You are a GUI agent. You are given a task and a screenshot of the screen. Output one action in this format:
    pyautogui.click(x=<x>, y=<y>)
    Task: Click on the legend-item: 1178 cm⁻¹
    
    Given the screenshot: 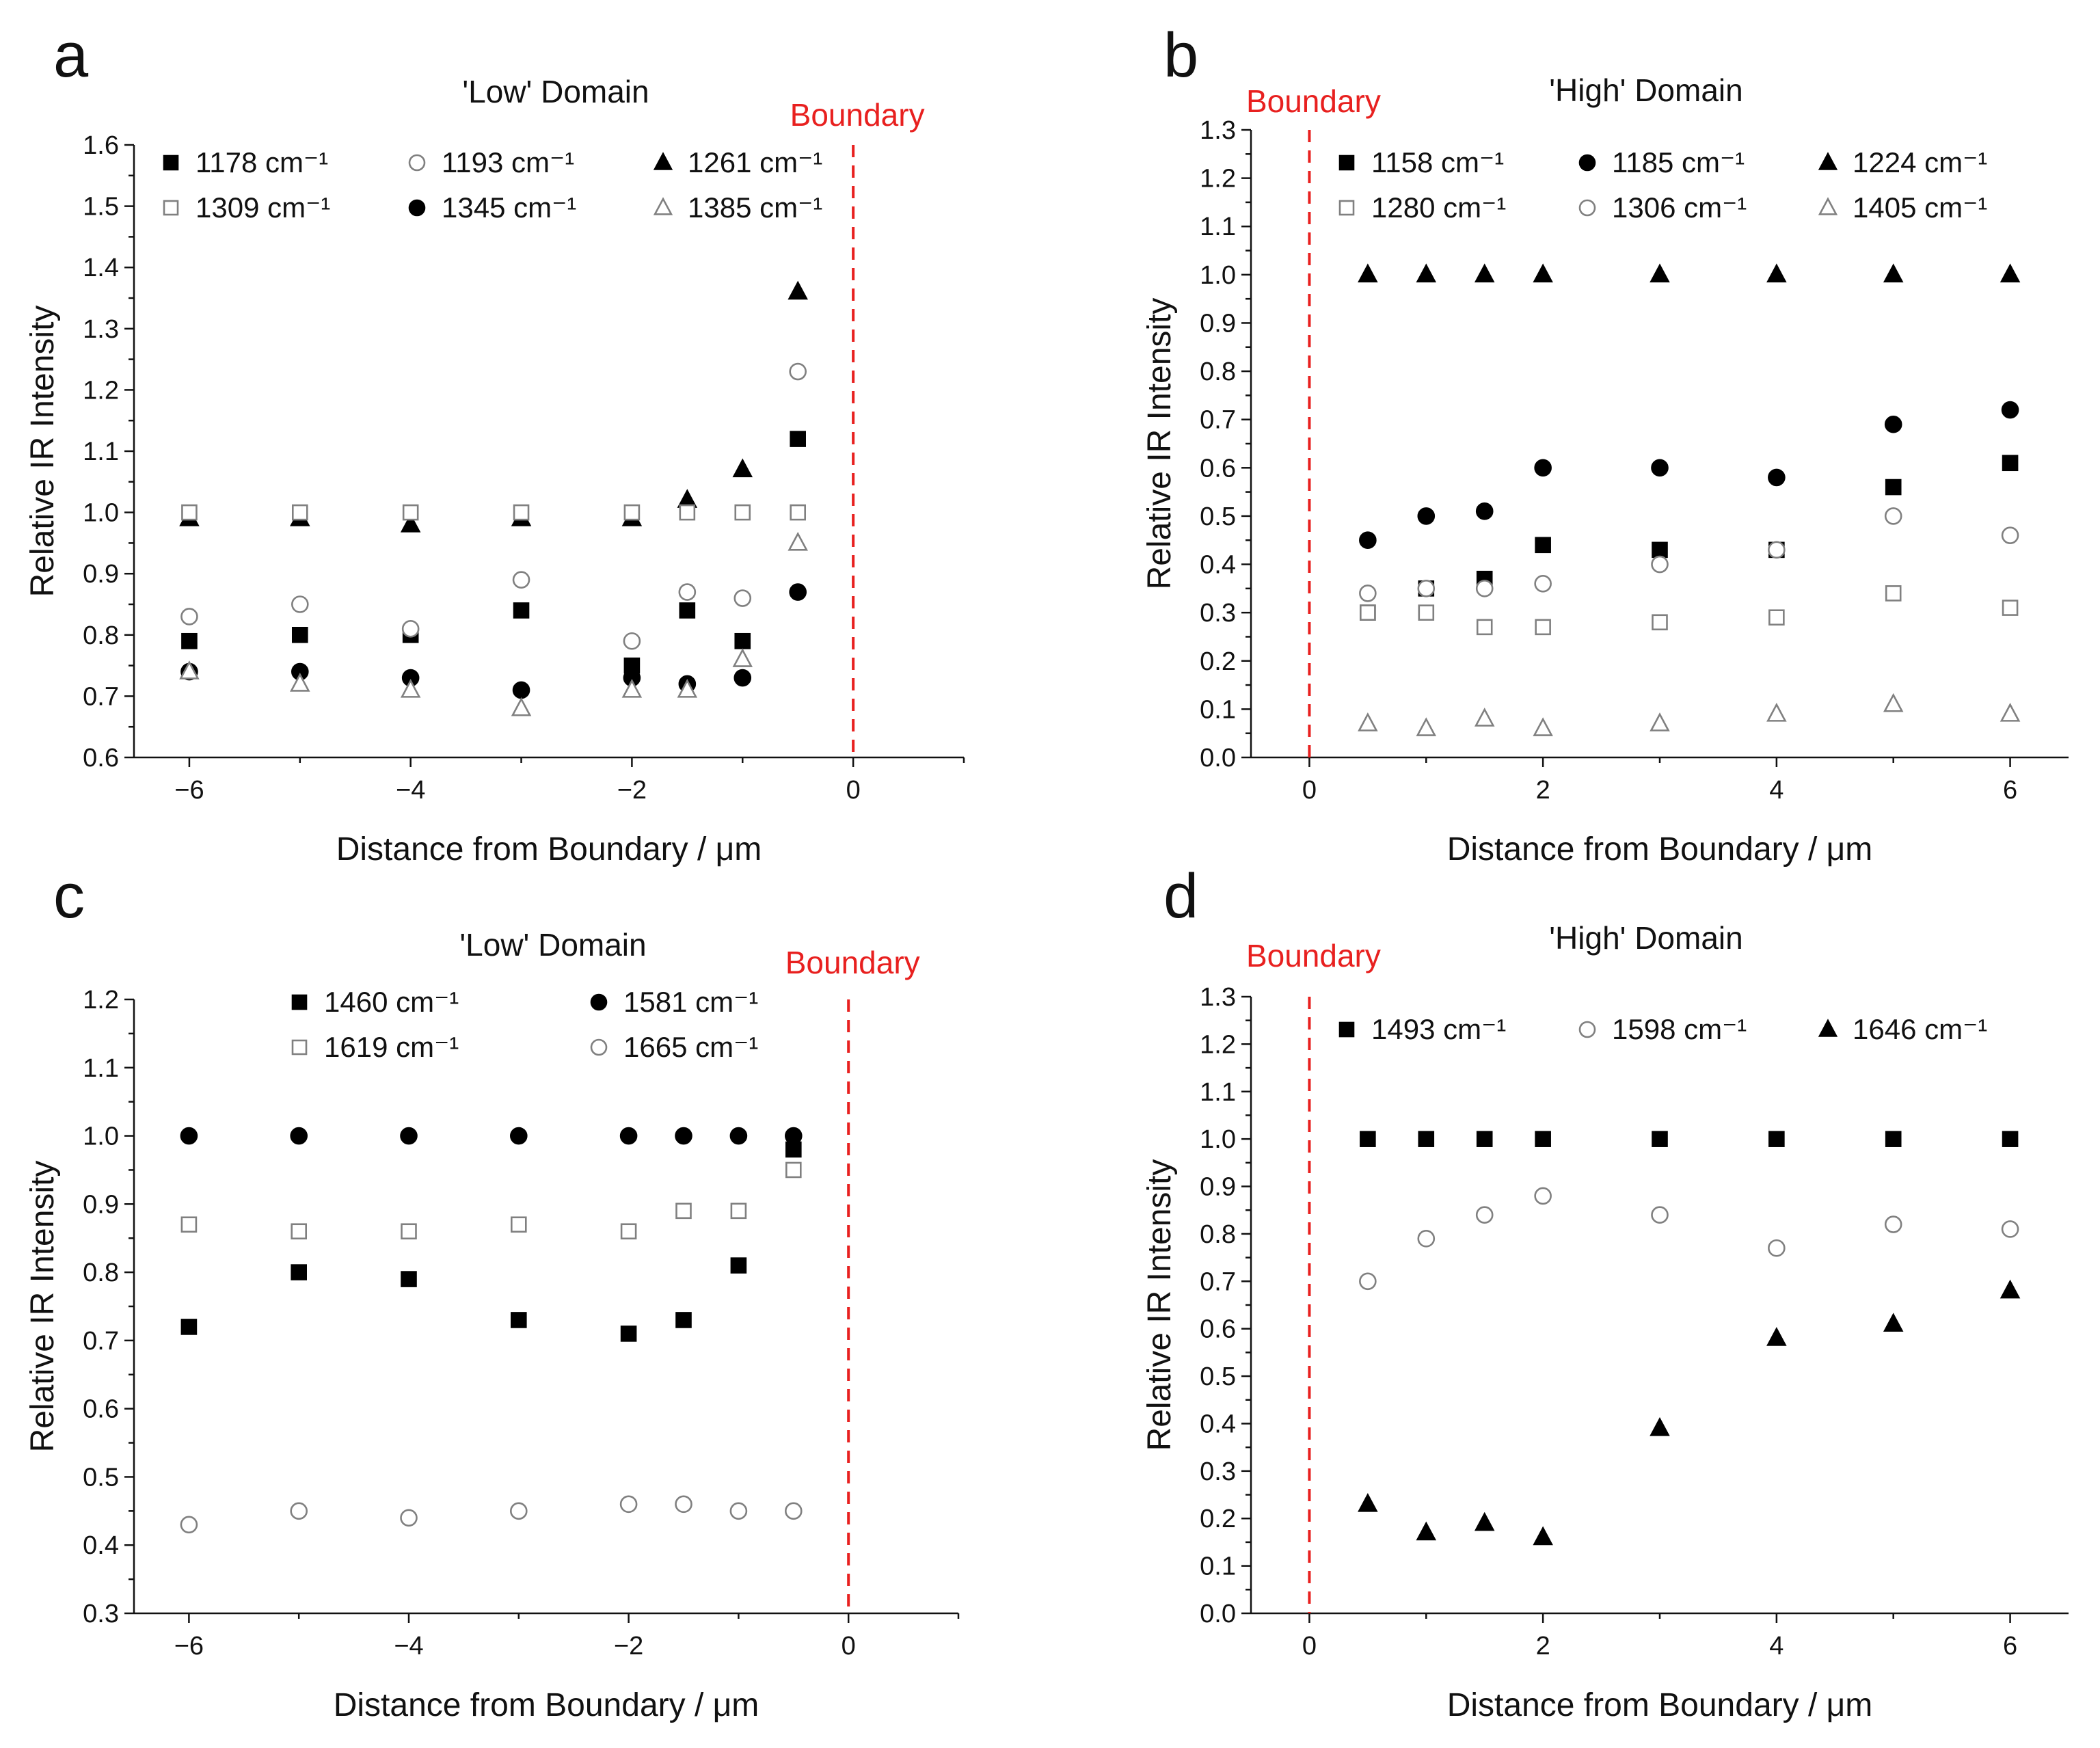 What is the action you would take?
    pyautogui.click(x=245, y=162)
    